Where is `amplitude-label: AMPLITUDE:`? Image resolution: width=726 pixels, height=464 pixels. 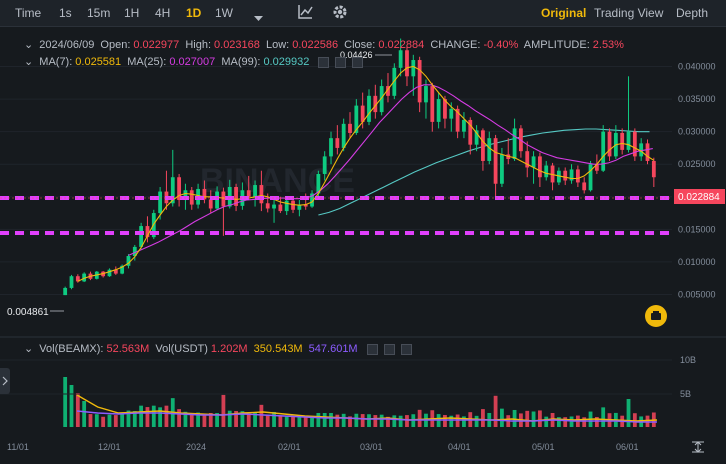
amplitude-label: AMPLITUDE: is located at coordinates (556, 45).